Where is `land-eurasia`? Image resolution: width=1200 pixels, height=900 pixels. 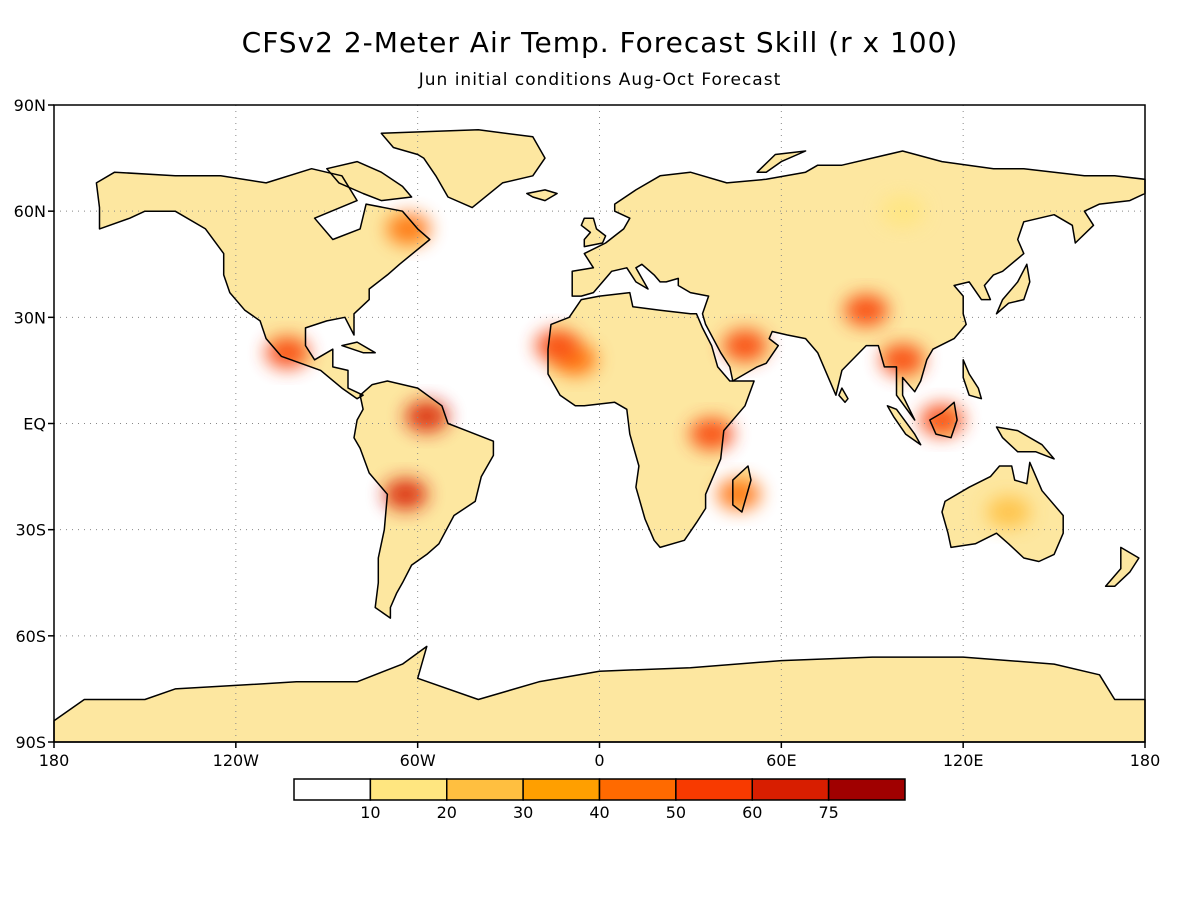 land-eurasia is located at coordinates (858, 285).